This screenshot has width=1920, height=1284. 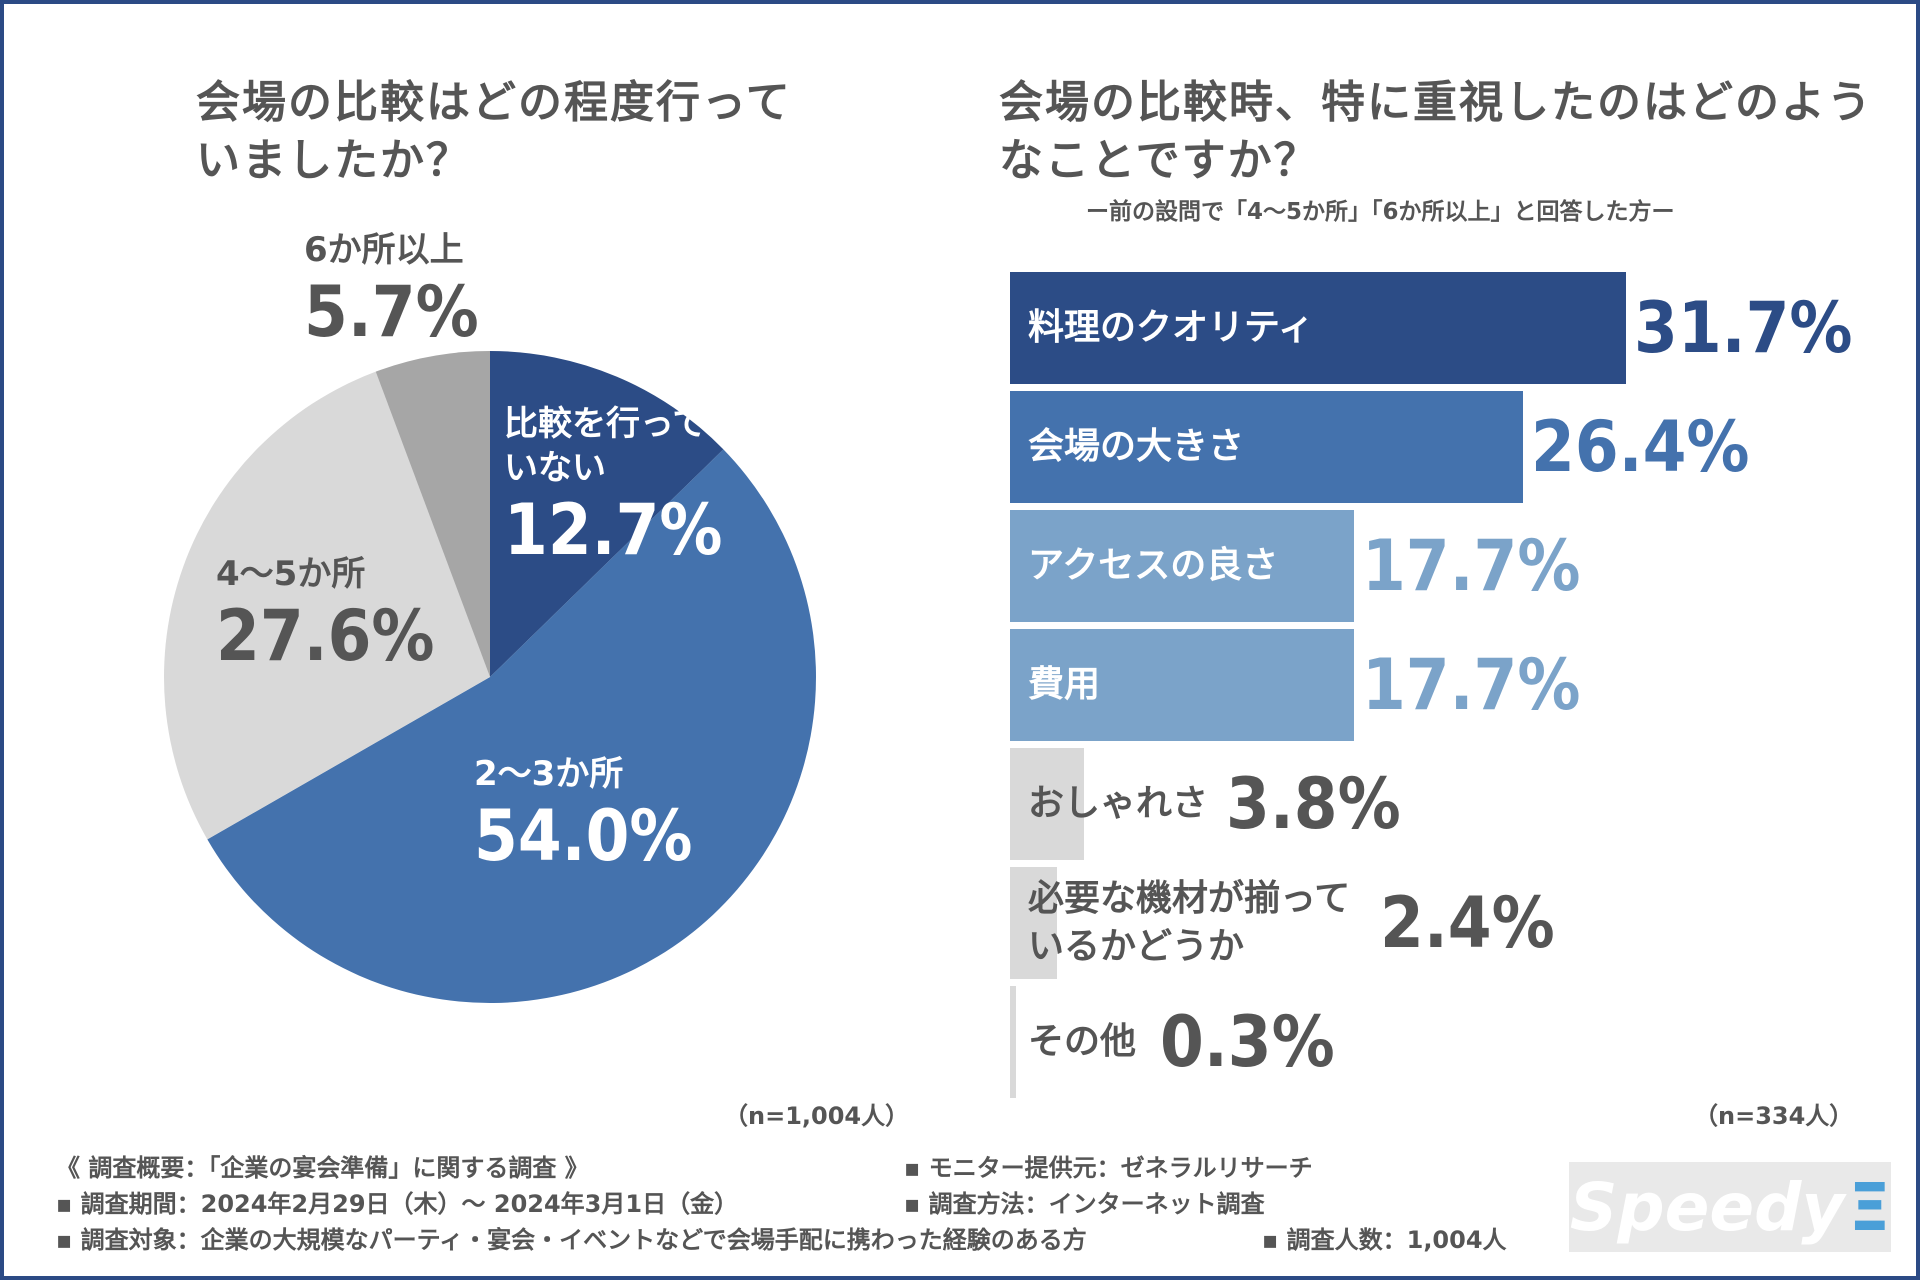 What do you see at coordinates (1082, 1041) in the screenshot?
I see `bar-category-label: その他` at bounding box center [1082, 1041].